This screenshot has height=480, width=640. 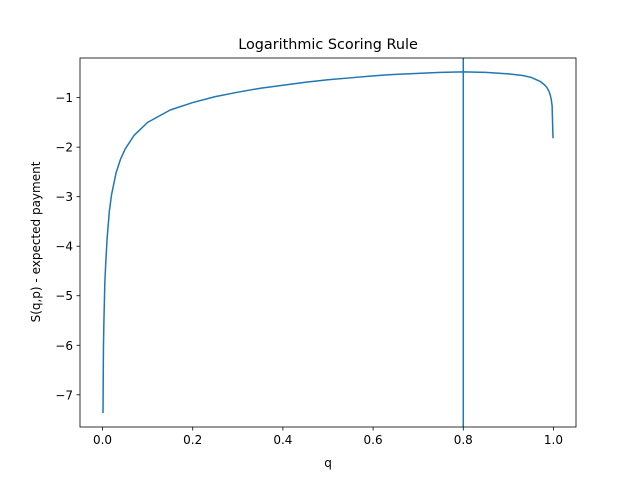 What do you see at coordinates (463, 440) in the screenshot?
I see `x-tick-label: 0.8` at bounding box center [463, 440].